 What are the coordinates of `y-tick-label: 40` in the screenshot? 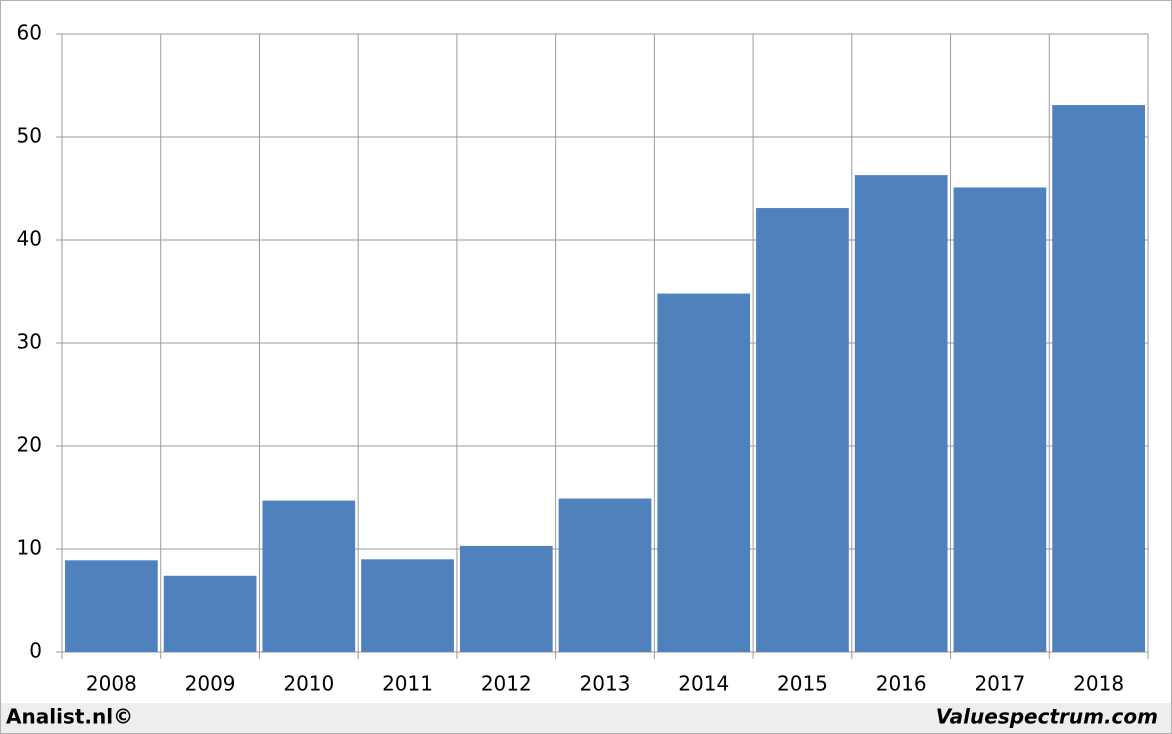 It's located at (29, 239).